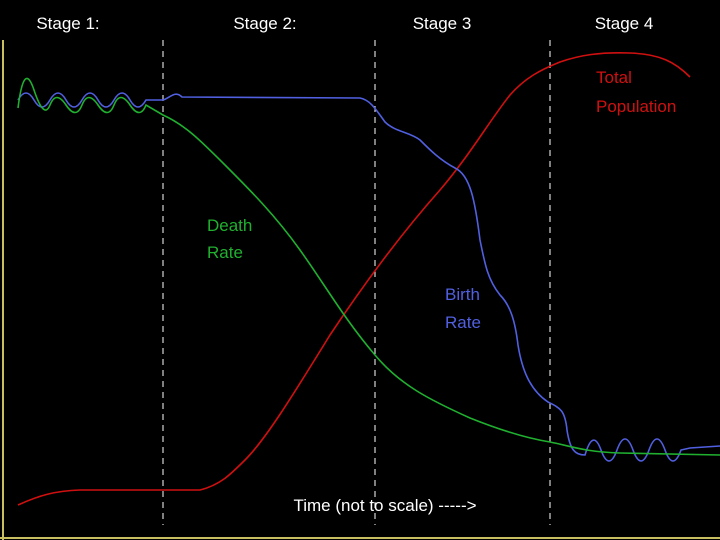 The height and width of the screenshot is (540, 720). I want to click on population-label: Total Population, so click(636, 92).